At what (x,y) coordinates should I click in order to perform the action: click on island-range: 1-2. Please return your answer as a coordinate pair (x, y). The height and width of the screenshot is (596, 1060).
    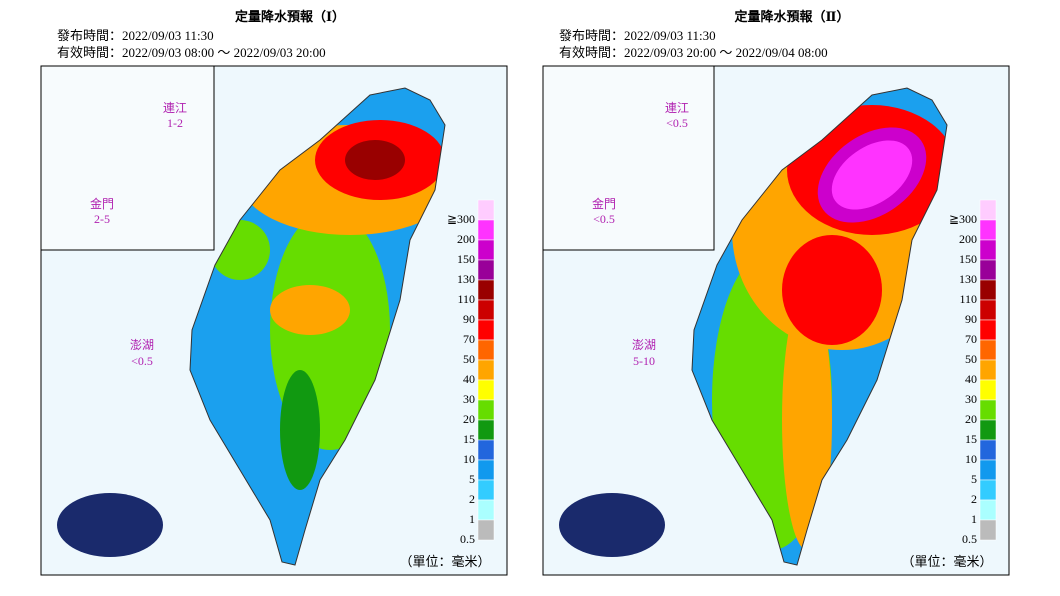
    Looking at the image, I should click on (175, 123).